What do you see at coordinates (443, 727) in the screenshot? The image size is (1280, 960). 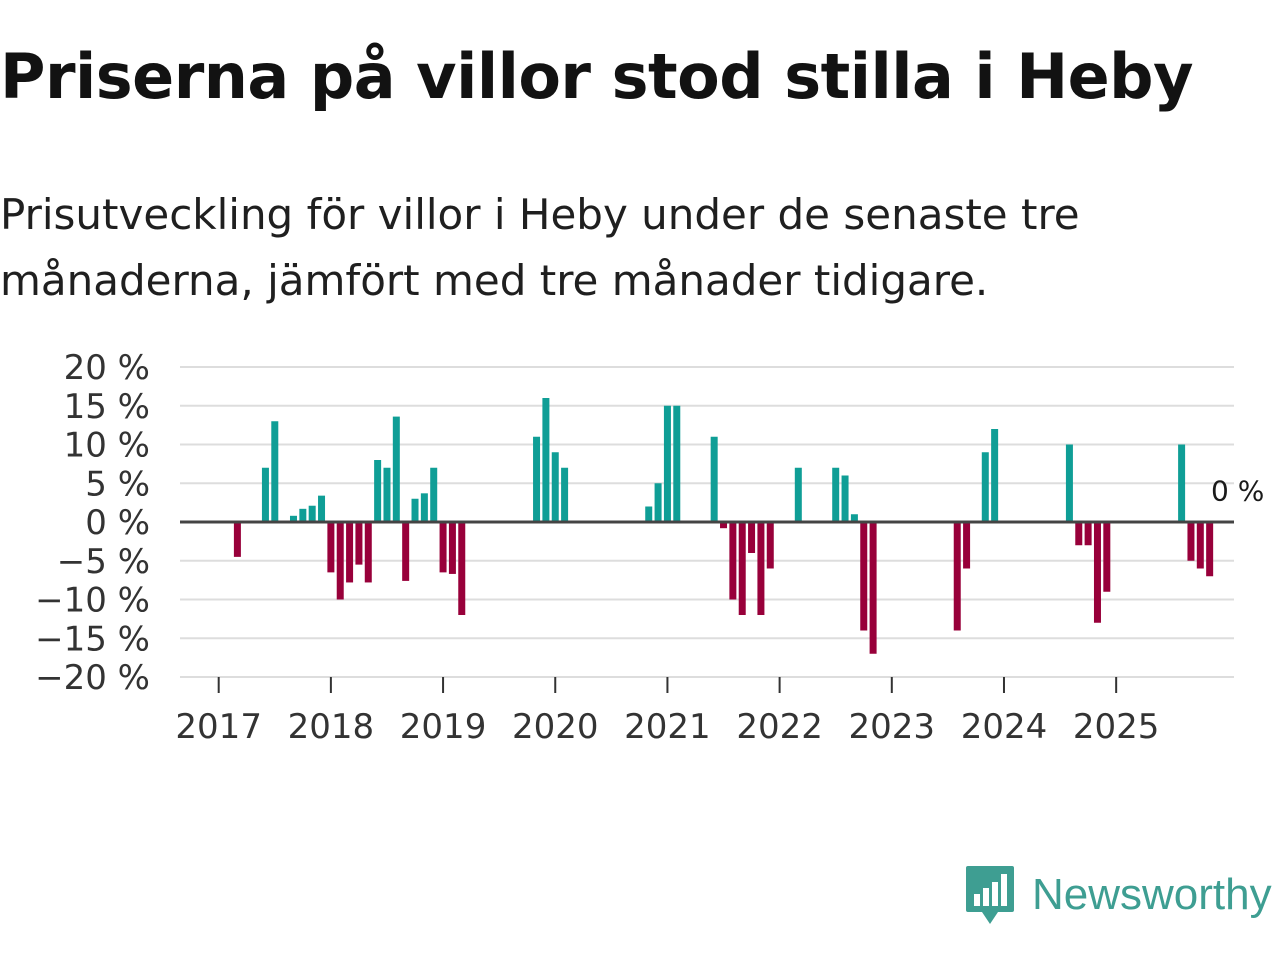 I see `x-tick-label: 2019` at bounding box center [443, 727].